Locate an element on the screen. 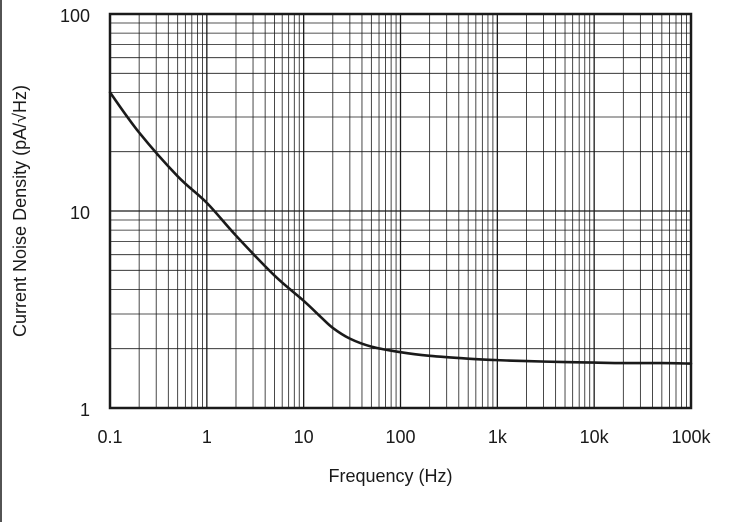 The height and width of the screenshot is (522, 736). x-tick-label: 0.1 is located at coordinates (109, 437).